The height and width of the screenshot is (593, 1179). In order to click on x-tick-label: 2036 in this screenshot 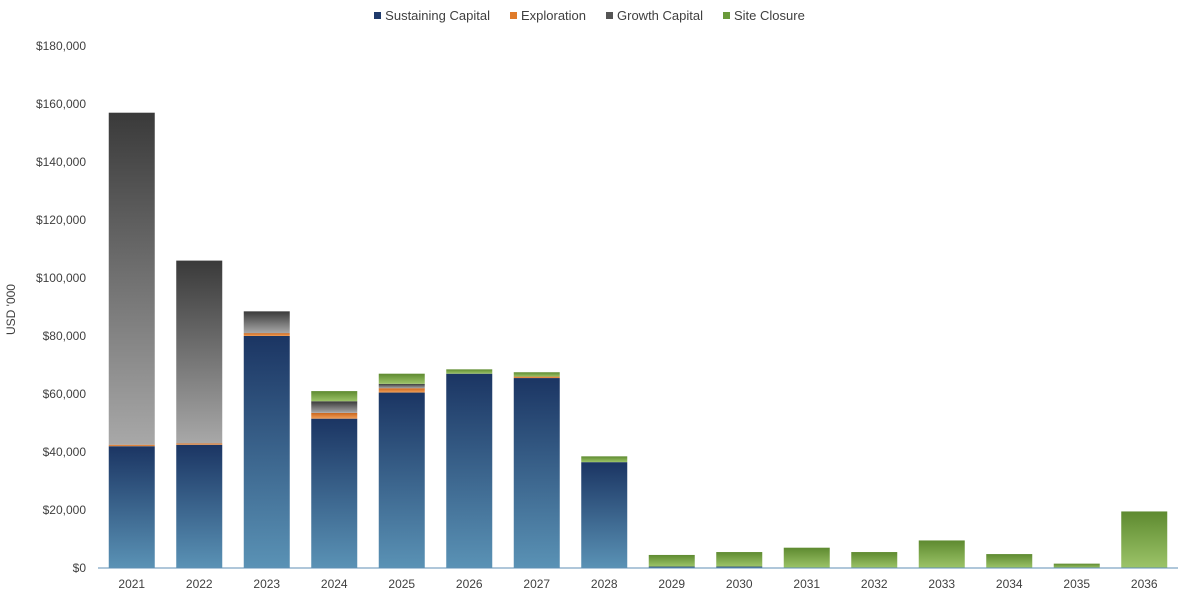, I will do `click(1144, 584)`.